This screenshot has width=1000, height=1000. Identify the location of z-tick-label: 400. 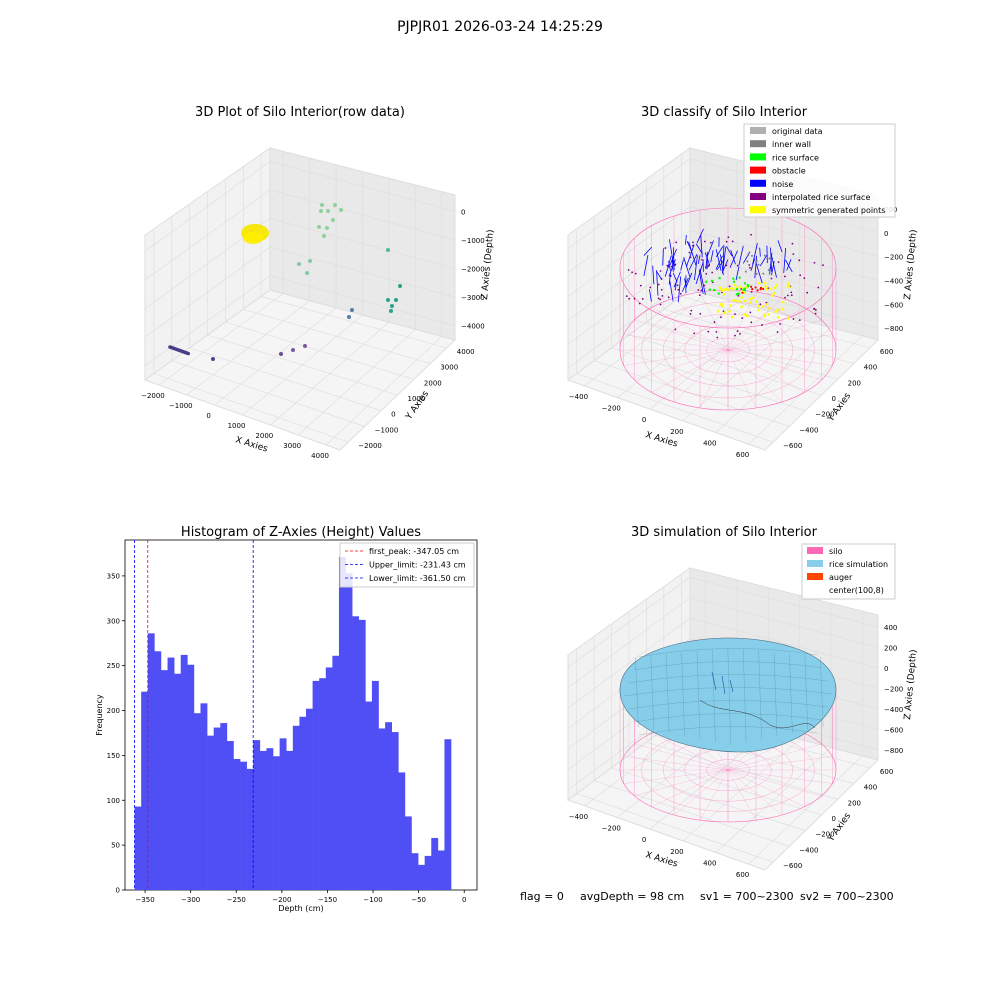
(890, 628).